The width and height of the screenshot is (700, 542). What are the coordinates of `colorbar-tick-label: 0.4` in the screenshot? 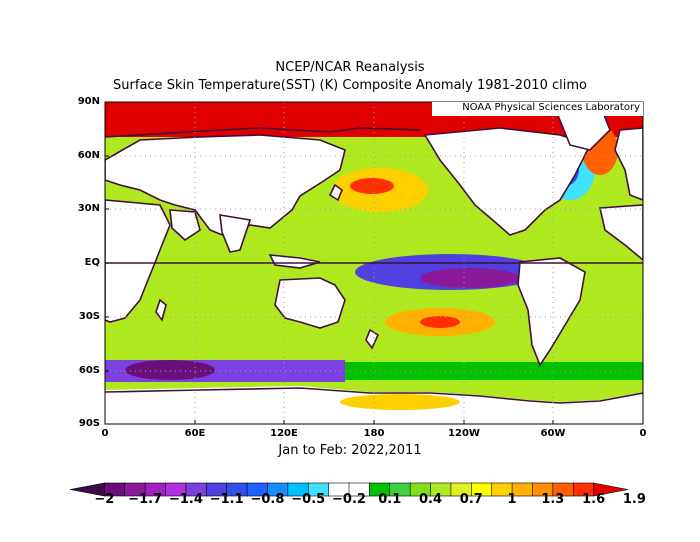 It's located at (431, 499).